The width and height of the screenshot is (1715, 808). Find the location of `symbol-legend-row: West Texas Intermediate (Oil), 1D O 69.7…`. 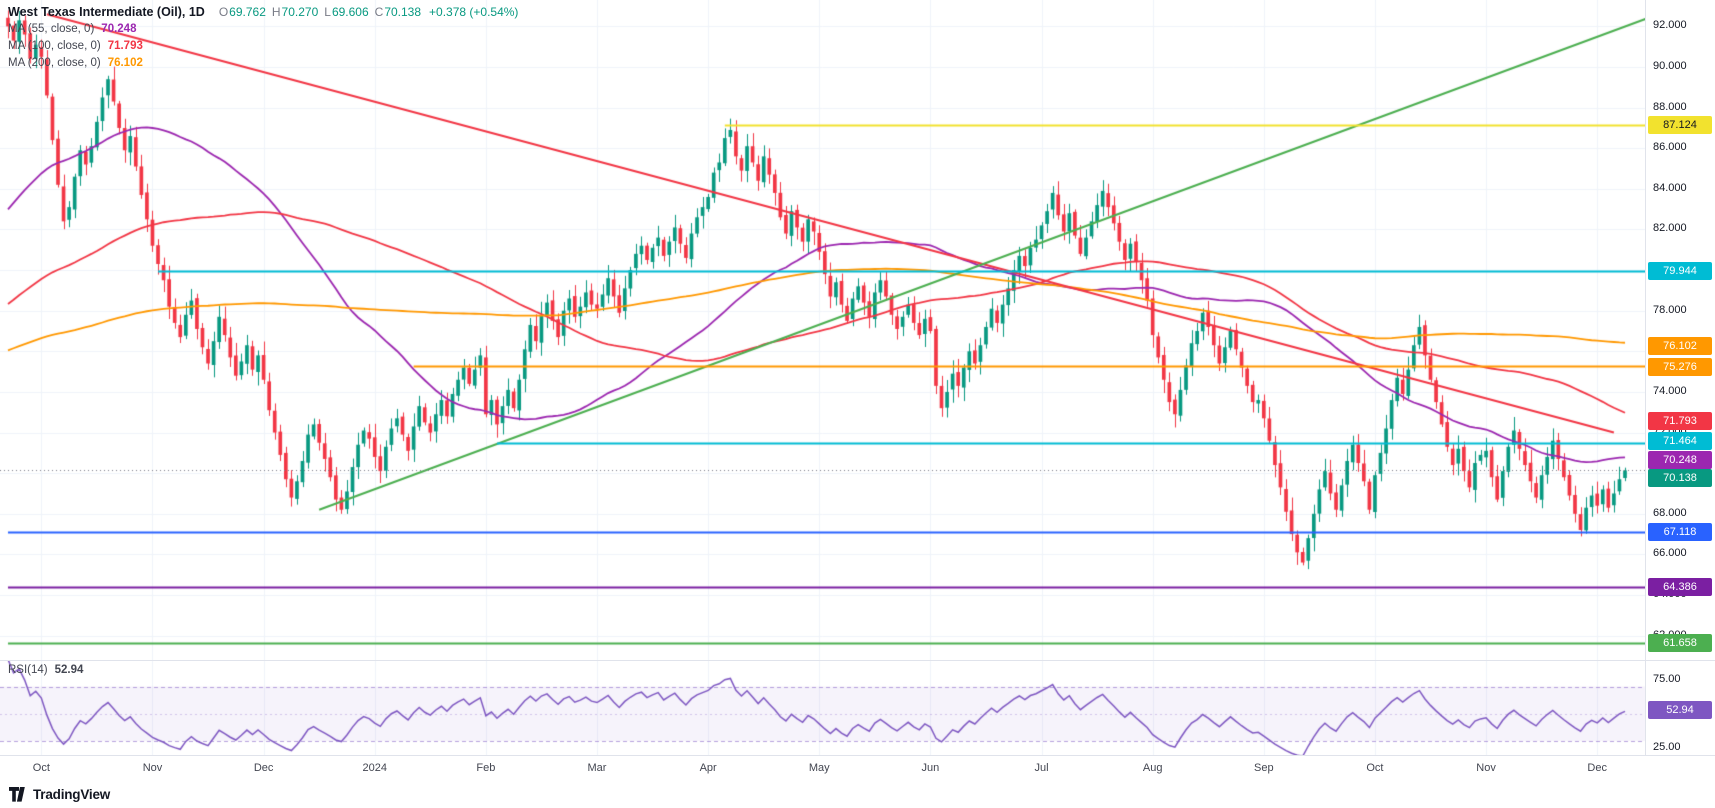

symbol-legend-row: West Texas Intermediate (Oil), 1D O 69.7… is located at coordinates (263, 14).